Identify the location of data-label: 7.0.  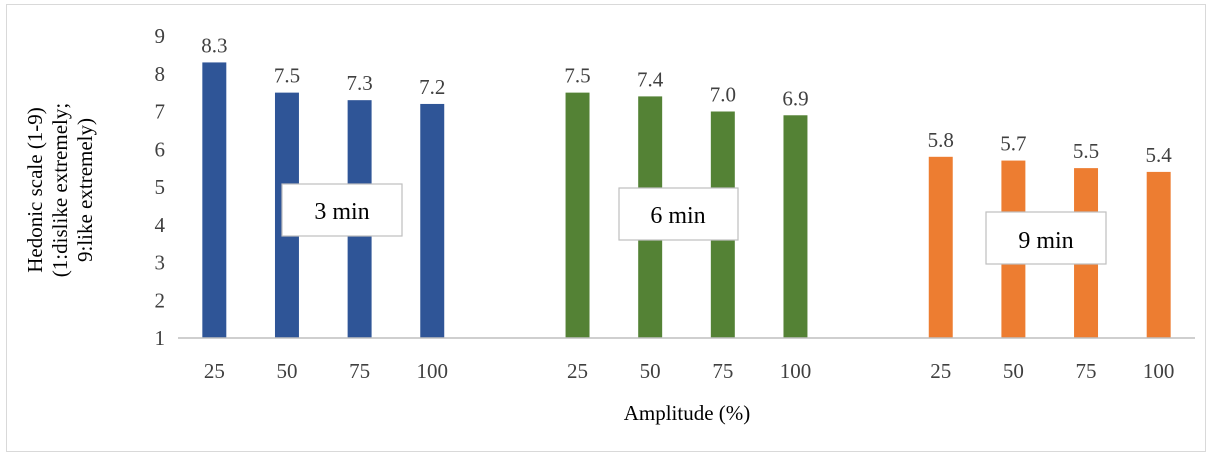
(723, 95).